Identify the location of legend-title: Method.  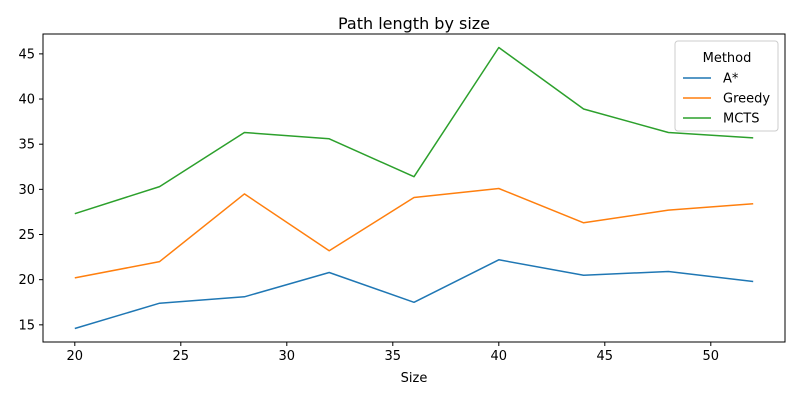
(727, 58).